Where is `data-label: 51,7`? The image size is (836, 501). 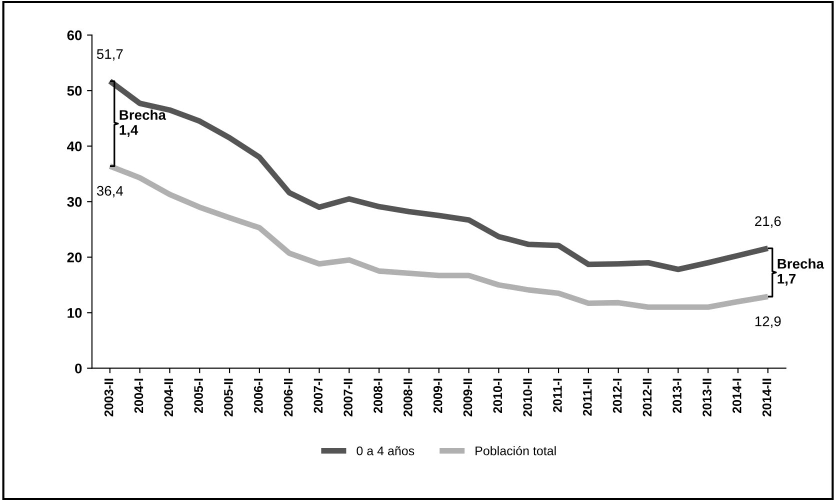 data-label: 51,7 is located at coordinates (109, 55).